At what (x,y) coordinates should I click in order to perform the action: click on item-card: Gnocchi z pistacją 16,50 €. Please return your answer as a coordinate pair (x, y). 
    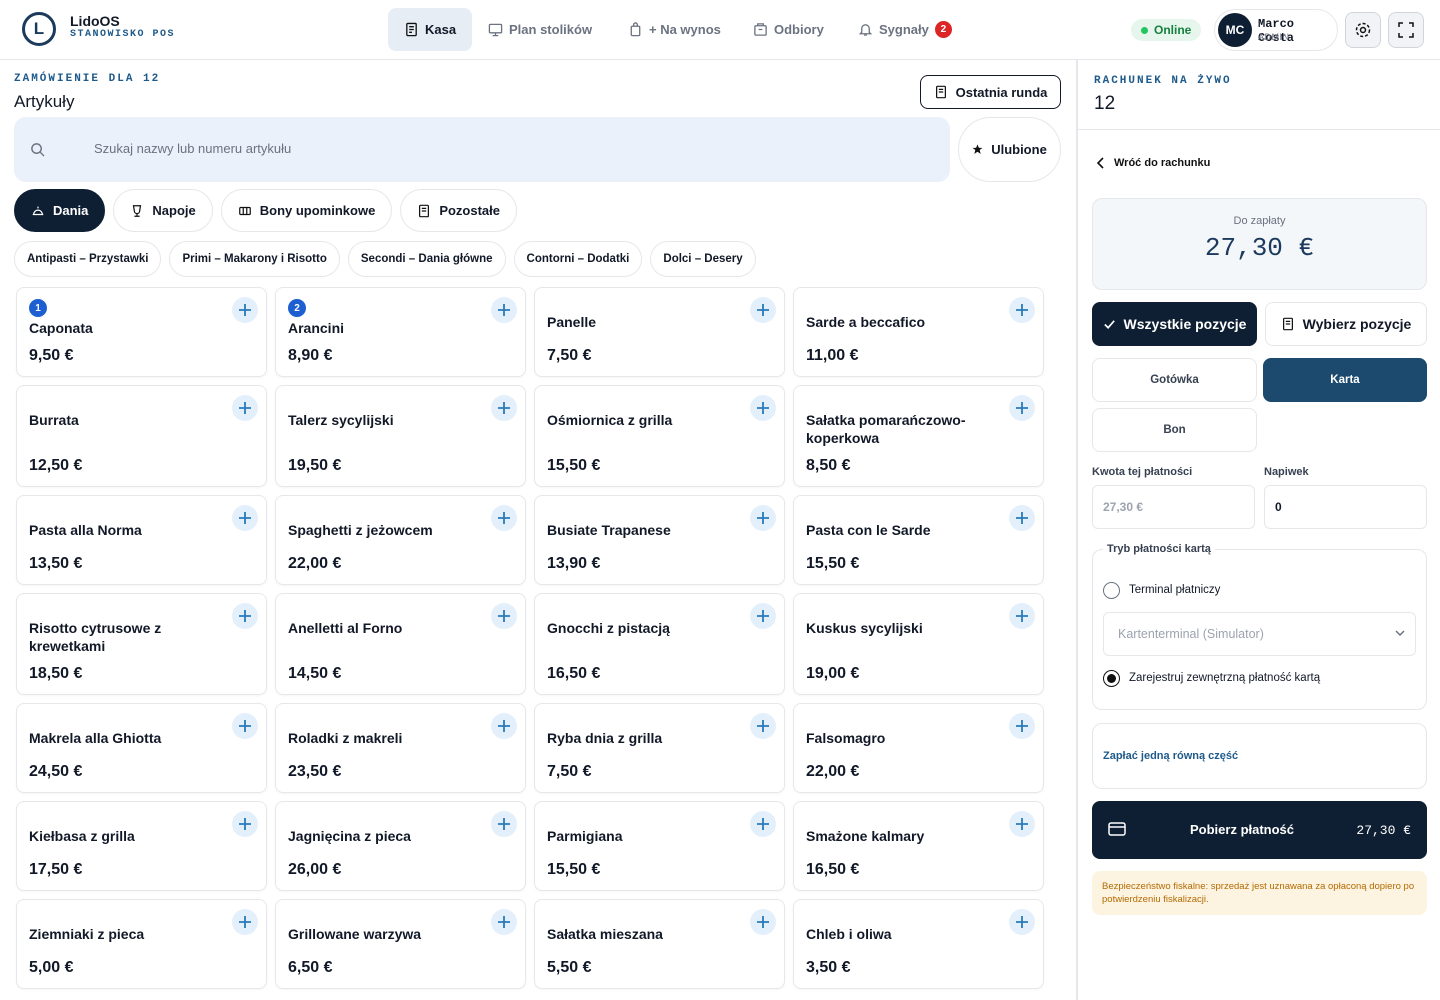
    Looking at the image, I should click on (659, 644).